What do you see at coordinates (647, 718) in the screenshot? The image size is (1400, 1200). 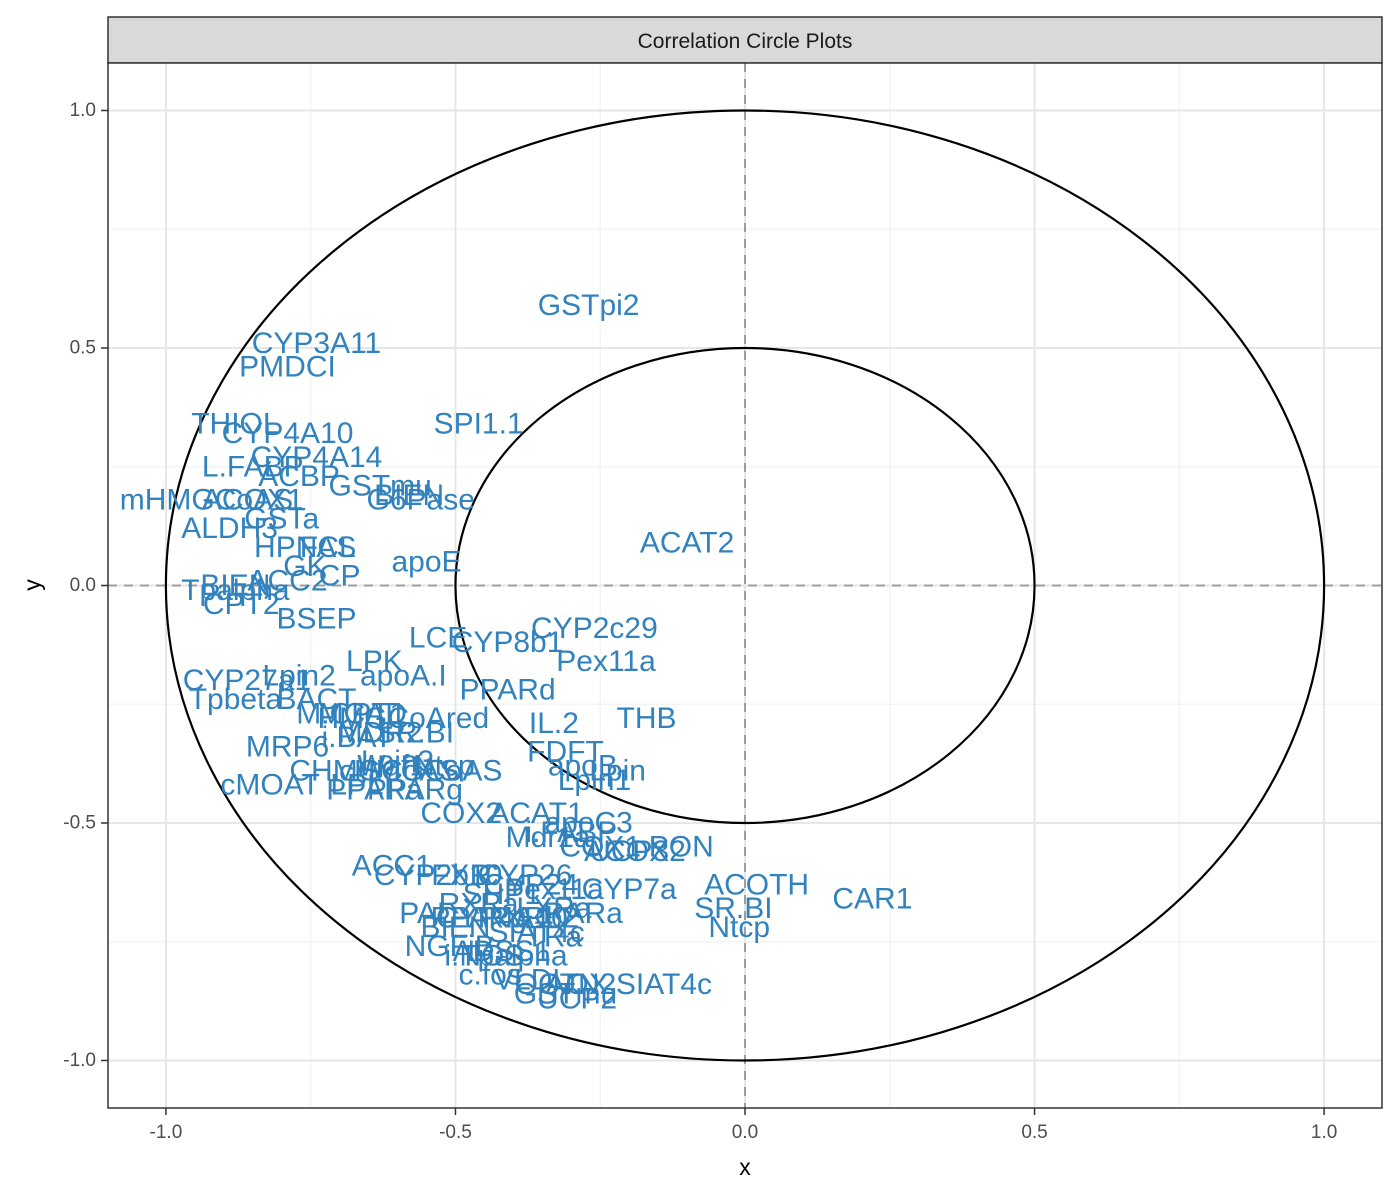 I see `variable-label: THB` at bounding box center [647, 718].